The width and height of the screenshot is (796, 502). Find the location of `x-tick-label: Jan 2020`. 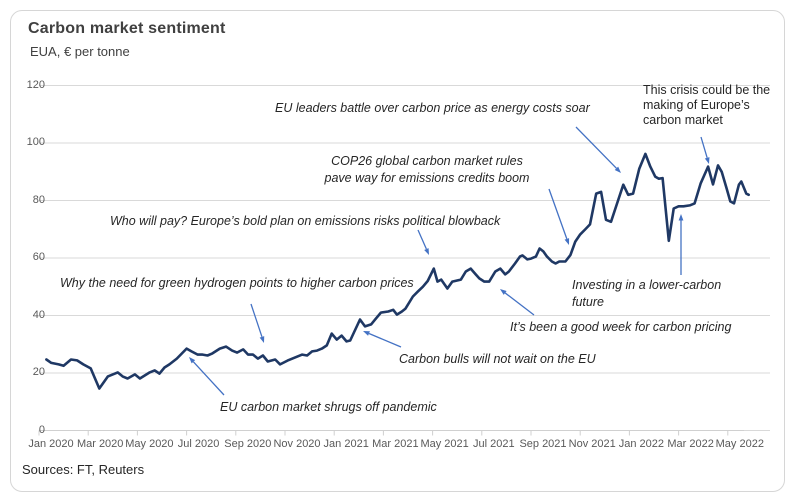

x-tick-label: Jan 2020 is located at coordinates (51, 444).